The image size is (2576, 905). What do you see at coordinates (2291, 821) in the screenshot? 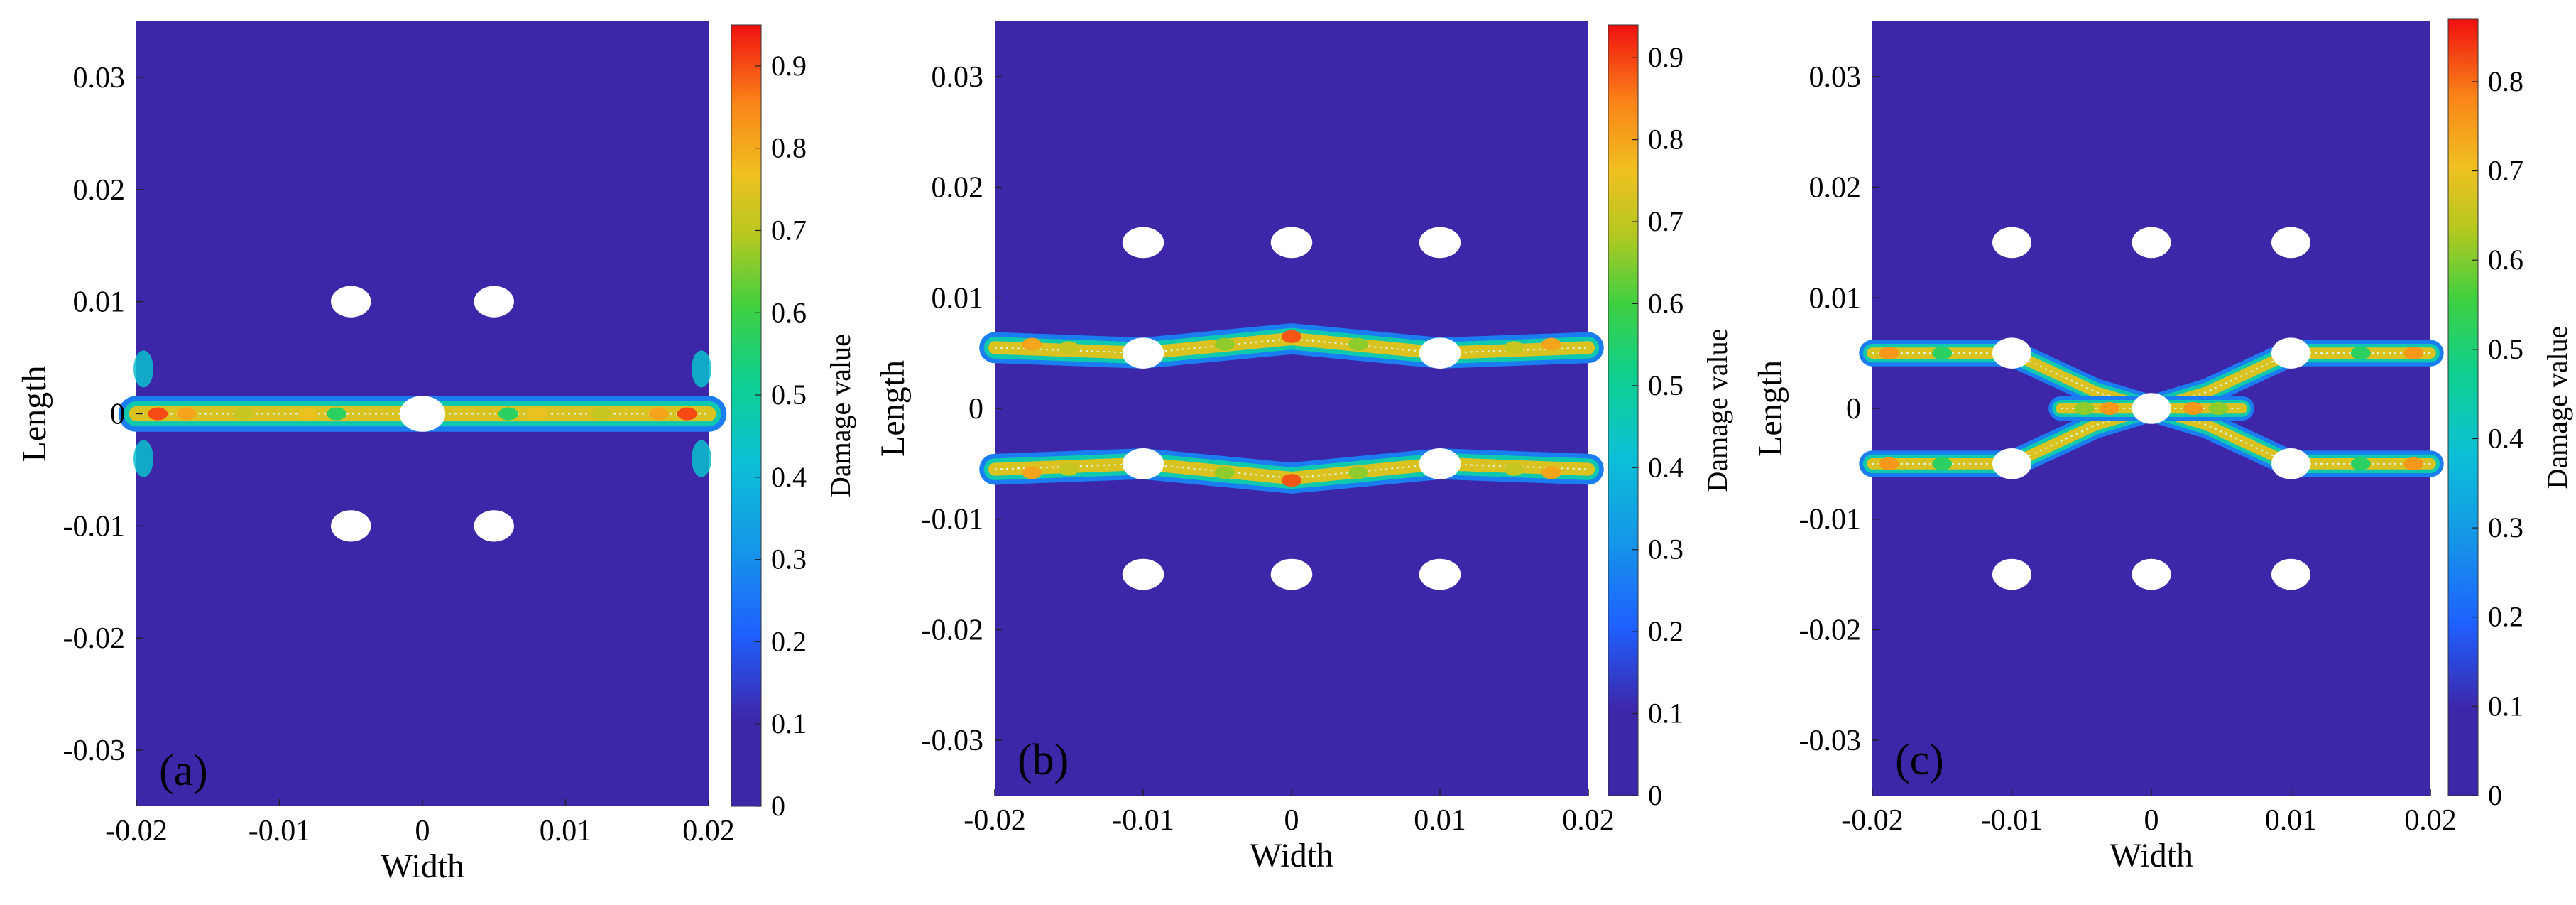
I see `x-tick-label: 0.01` at bounding box center [2291, 821].